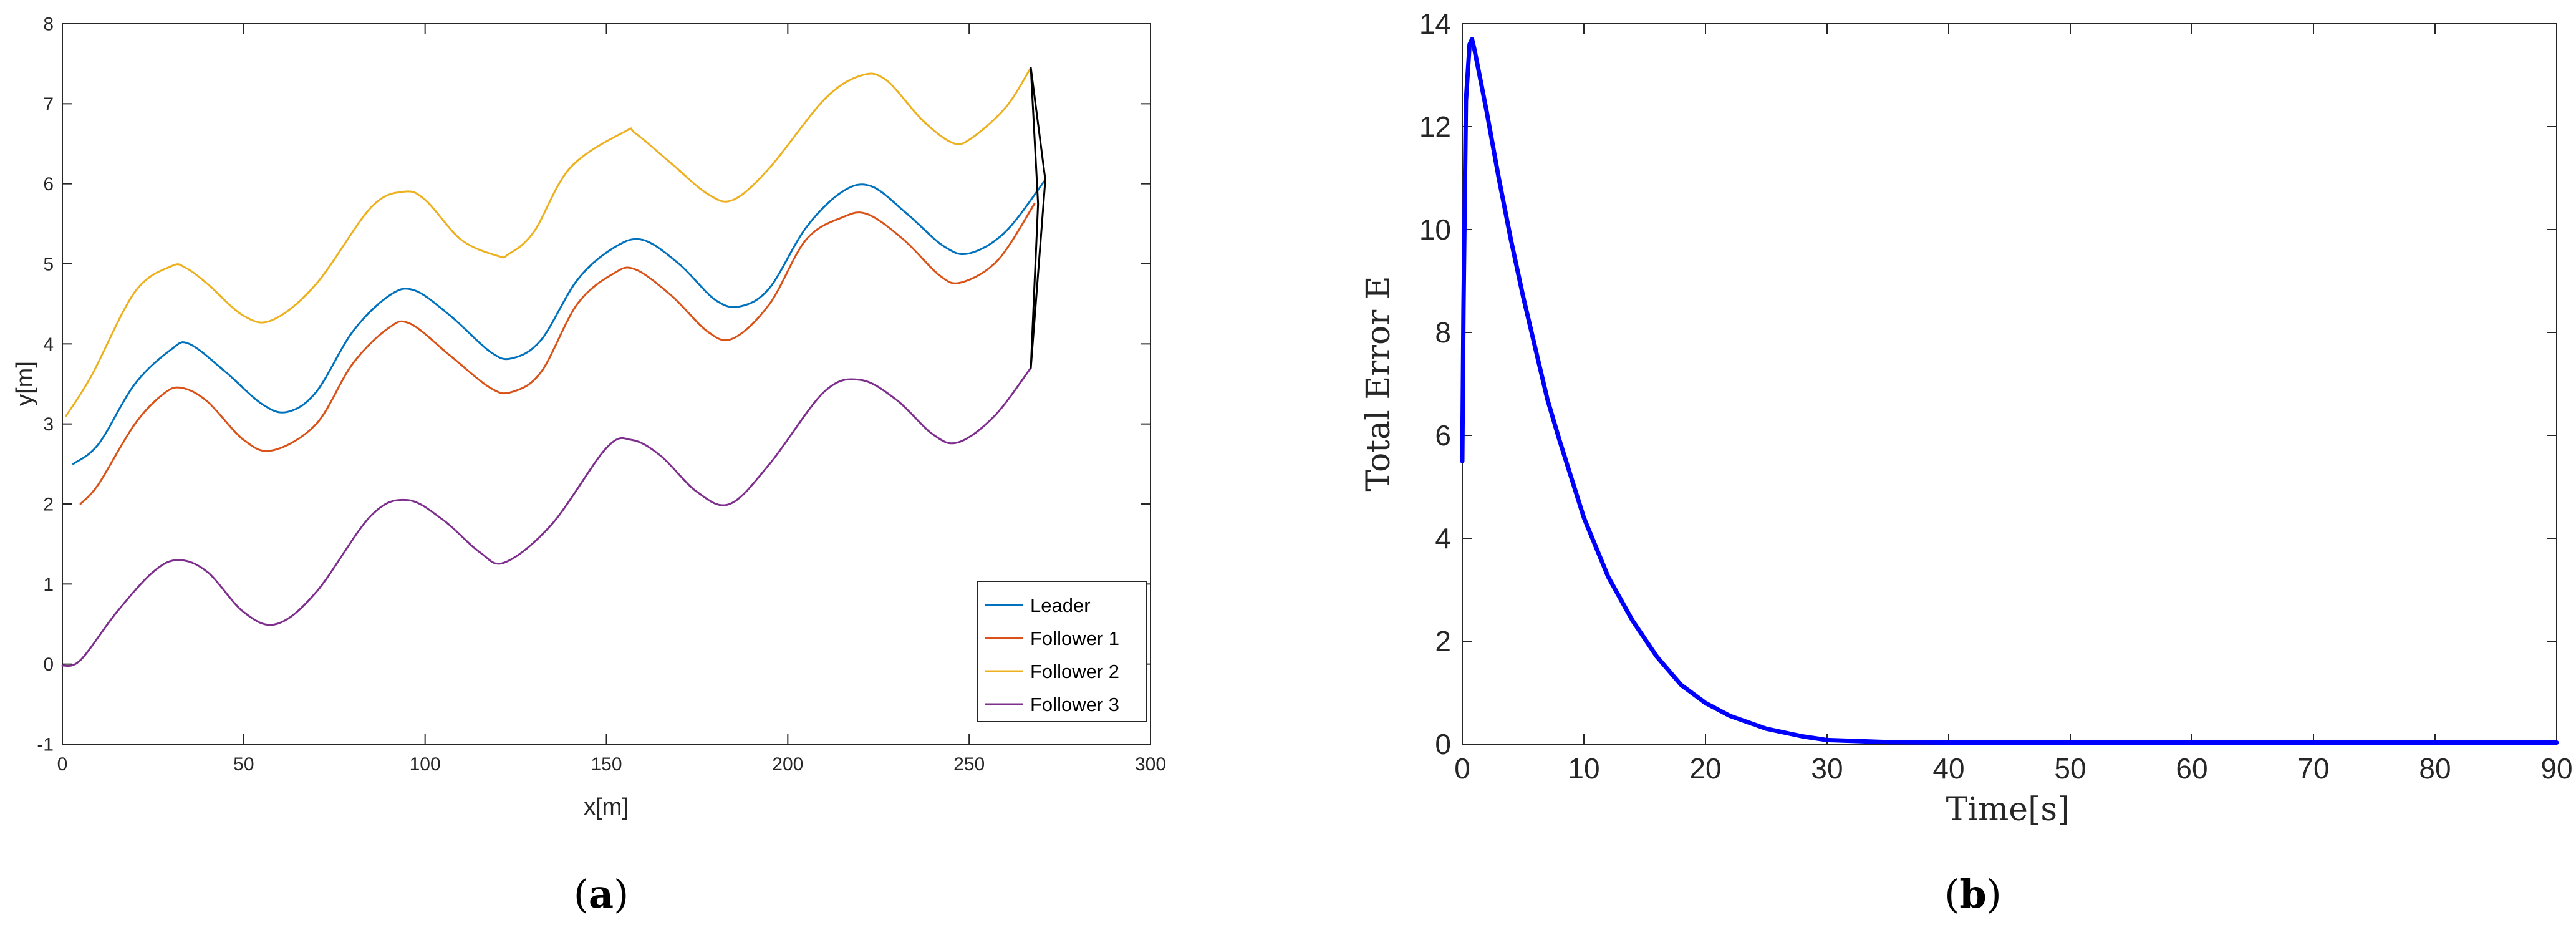 This screenshot has height=930, width=2576. I want to click on panel-a-x-tick-label: 100, so click(425, 764).